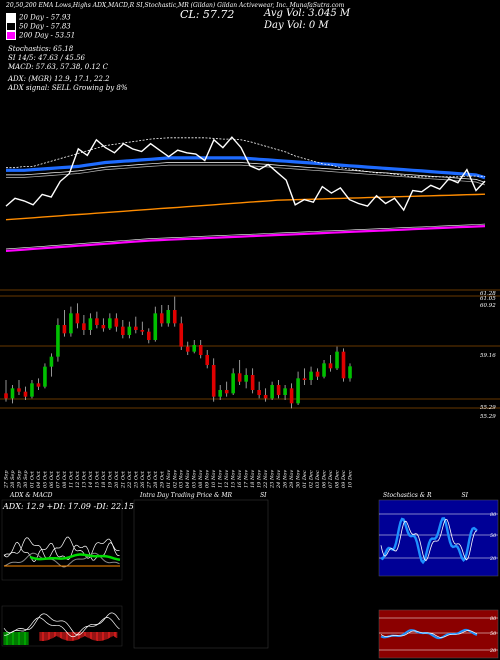 This screenshot has width=500, height=660. I want to click on macd-line, so click(61, 624).